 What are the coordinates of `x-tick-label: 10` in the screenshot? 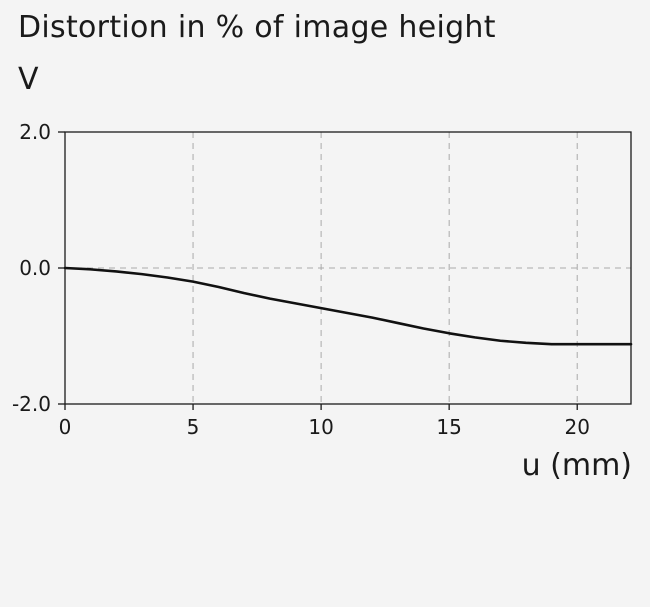 It's located at (320, 427).